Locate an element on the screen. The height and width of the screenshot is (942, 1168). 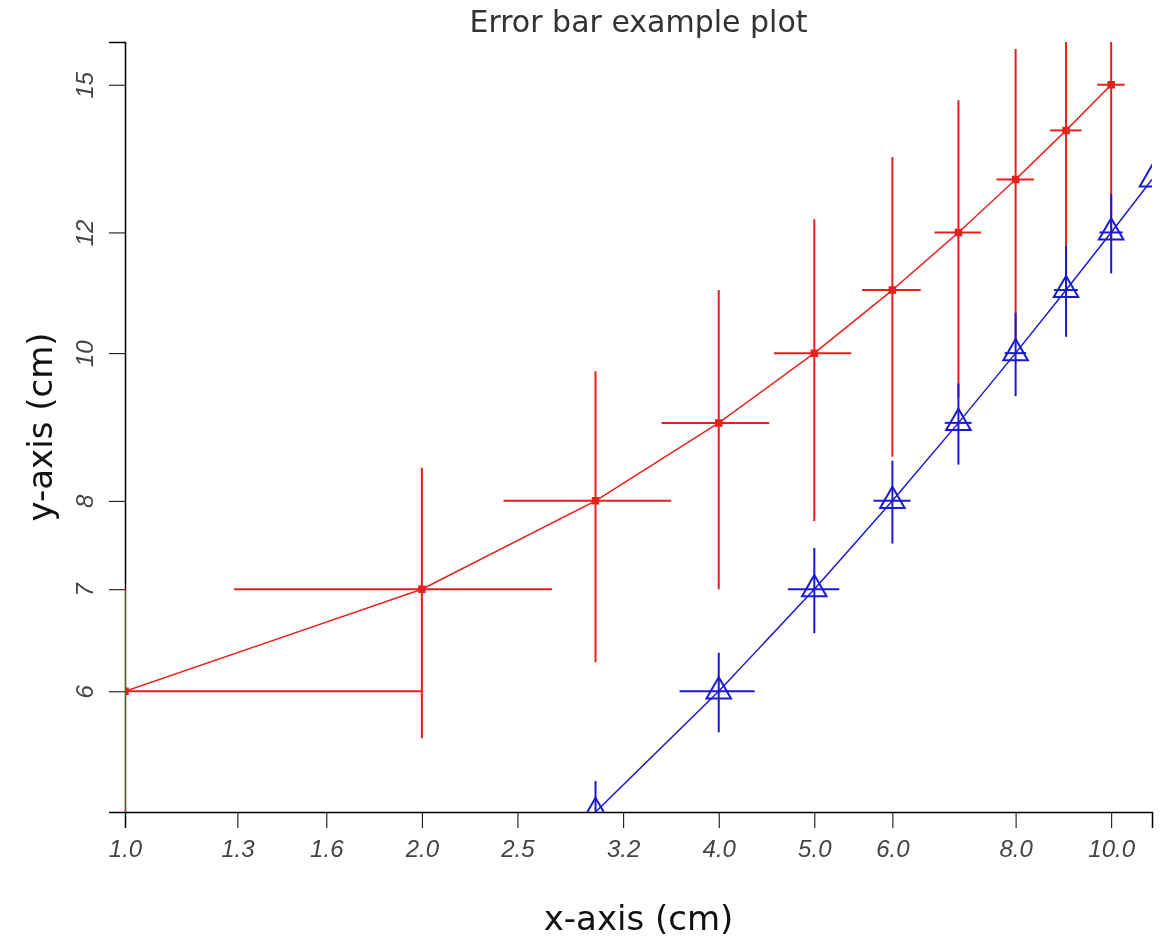
x-tick-label: 6.0 is located at coordinates (893, 849).